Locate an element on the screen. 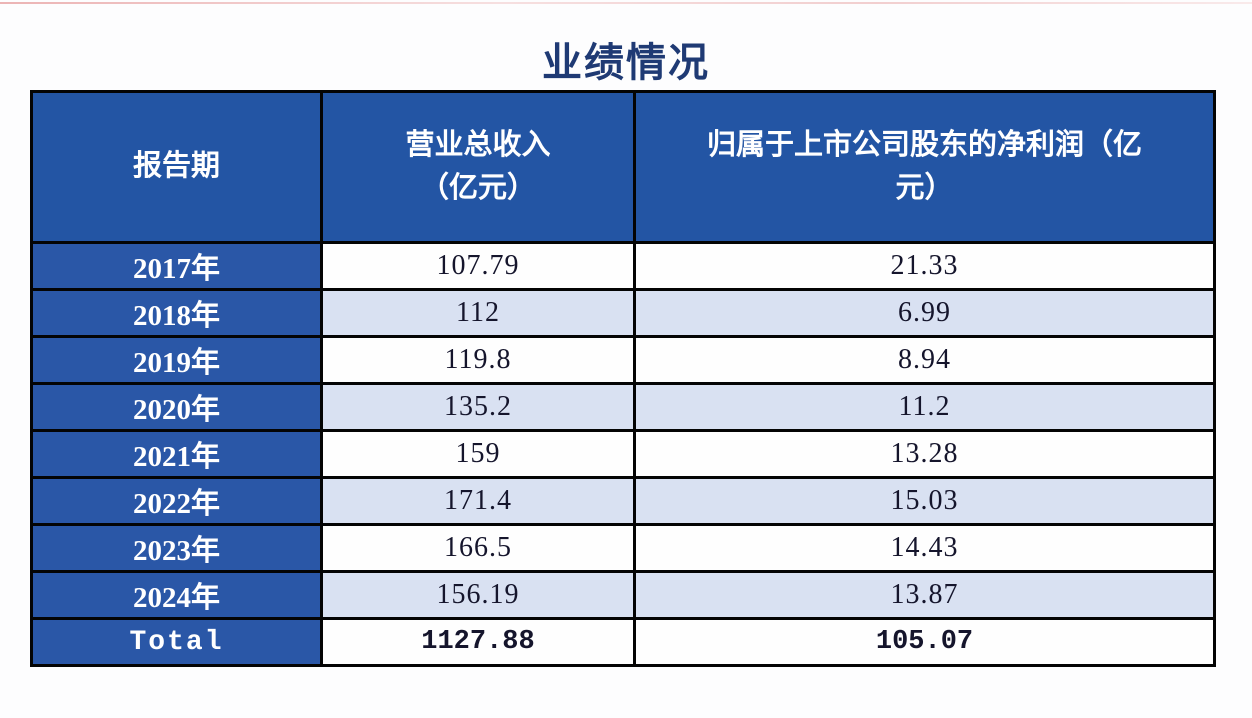 This screenshot has height=718, width=1252. profit-cell: 8.94 is located at coordinates (924, 360).